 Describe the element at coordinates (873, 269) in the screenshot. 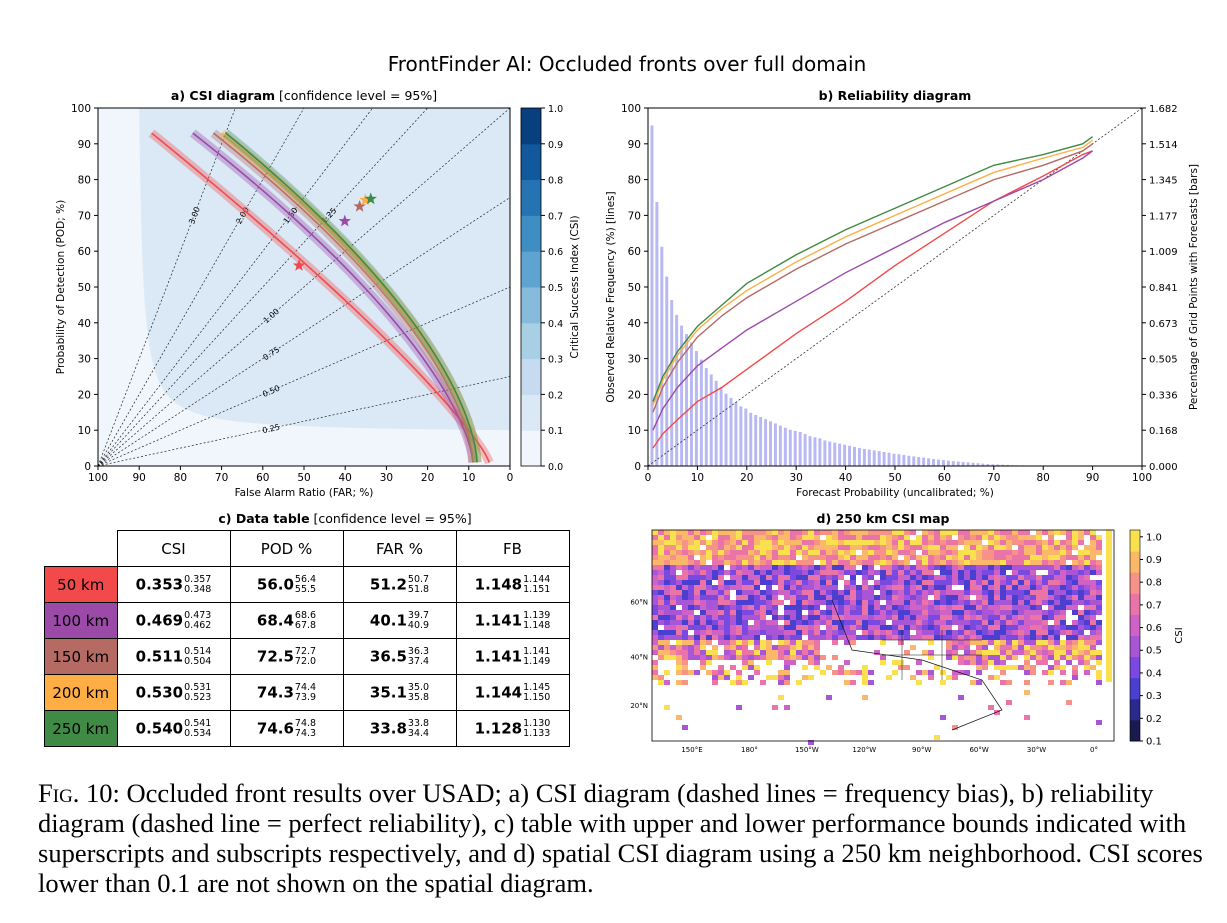

I see `reliability-line-250km` at that location.